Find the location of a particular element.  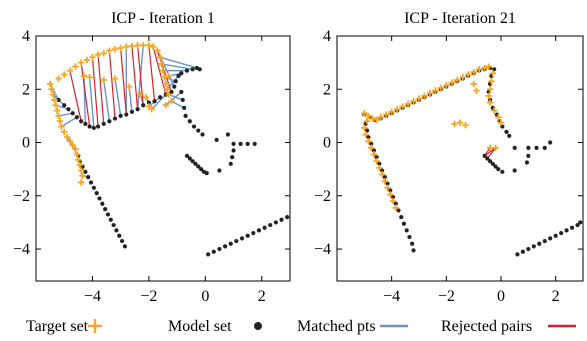

x-tick-label: 0 is located at coordinates (205, 296).